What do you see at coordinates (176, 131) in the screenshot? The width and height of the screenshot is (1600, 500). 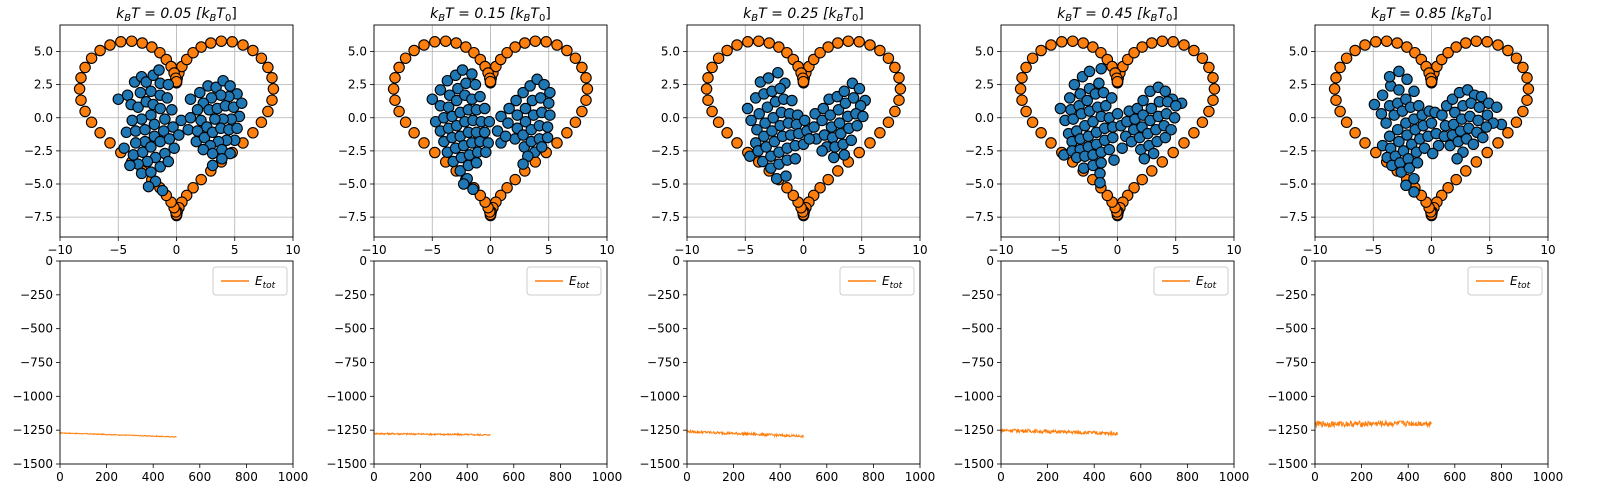 I see `axes-frame` at bounding box center [176, 131].